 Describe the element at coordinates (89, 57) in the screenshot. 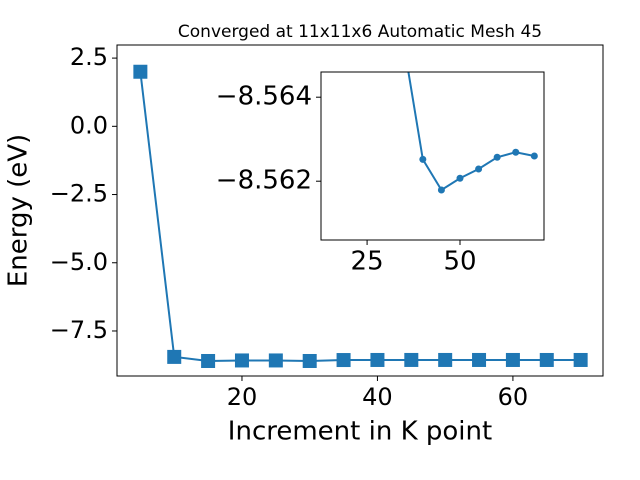

I see `y-tick-label: 2.5` at that location.